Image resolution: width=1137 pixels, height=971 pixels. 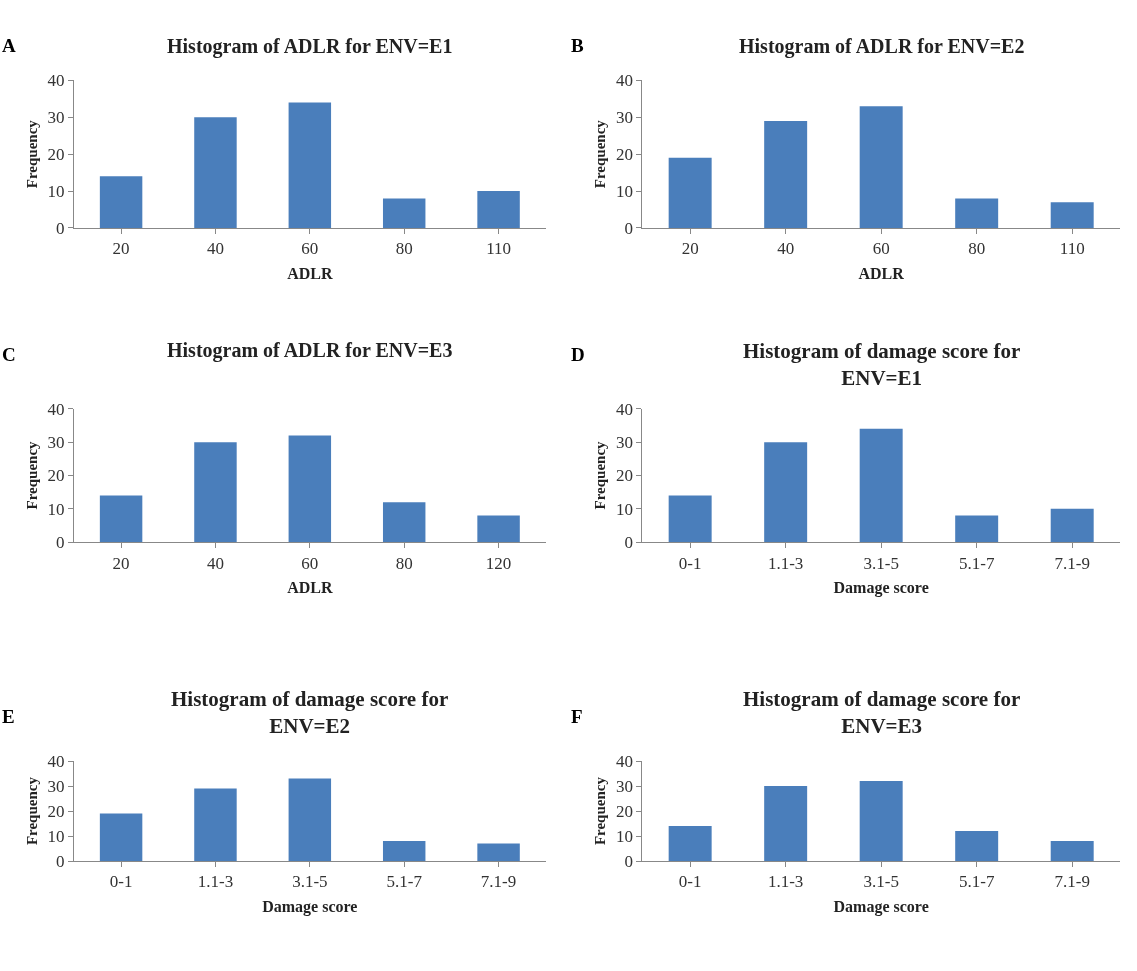 What do you see at coordinates (310, 350) in the screenshot?
I see `chart-title: Histogram of ADLR for ENV=E3` at bounding box center [310, 350].